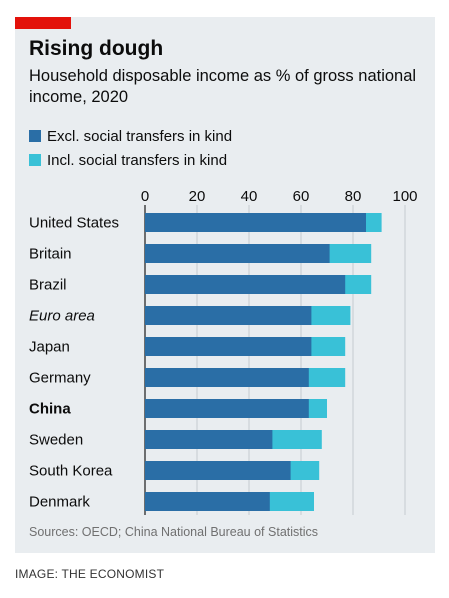 This screenshot has height=598, width=449. I want to click on legend-item-incl: Incl. social transfers in kind, so click(130, 160).